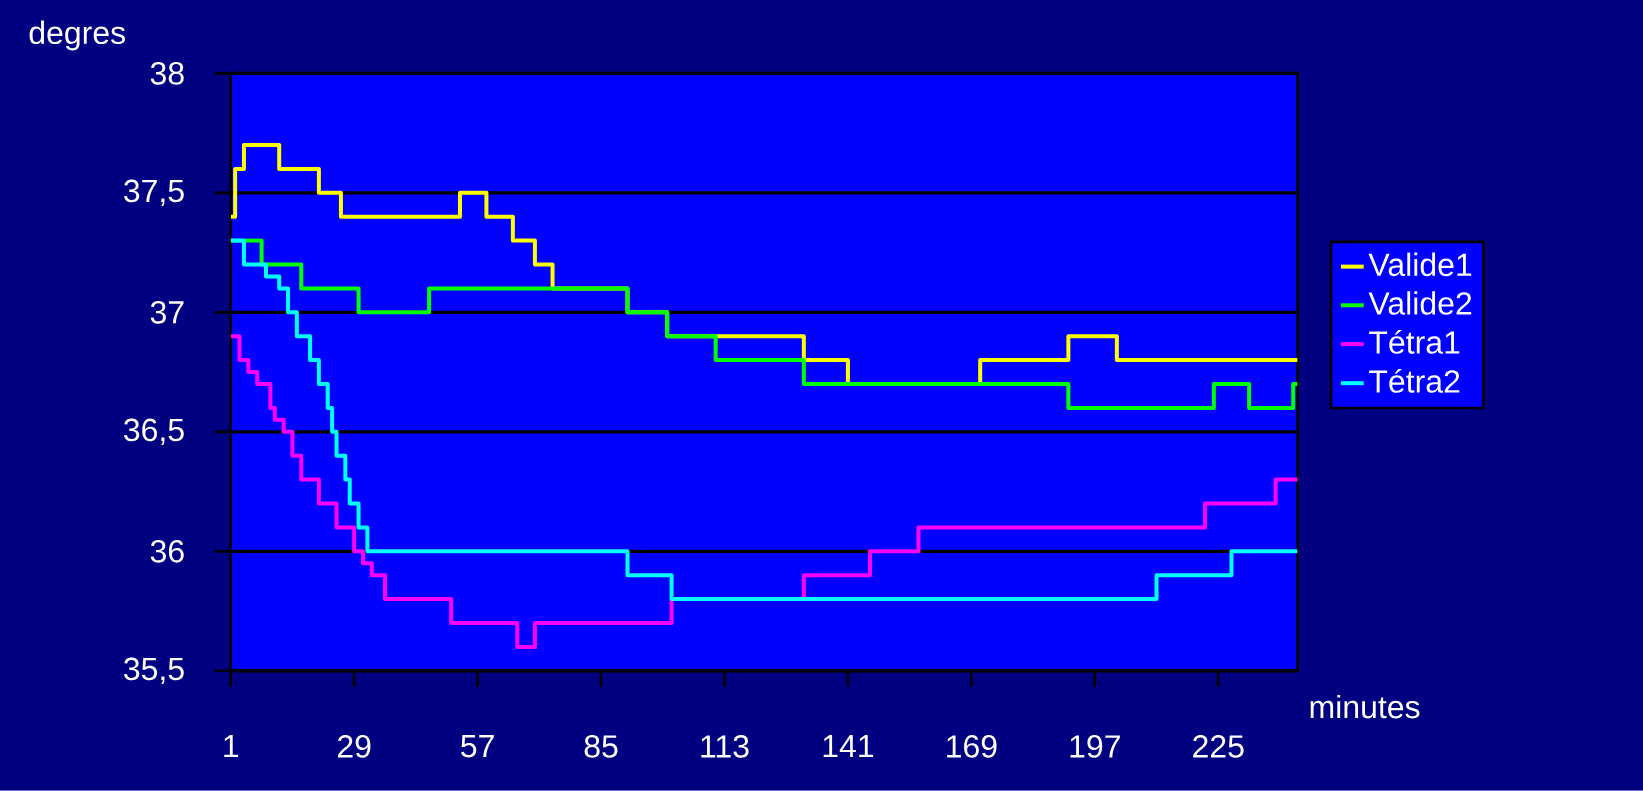 The height and width of the screenshot is (791, 1643). Describe the element at coordinates (77, 35) in the screenshot. I see `y-axis-title: degres` at that location.